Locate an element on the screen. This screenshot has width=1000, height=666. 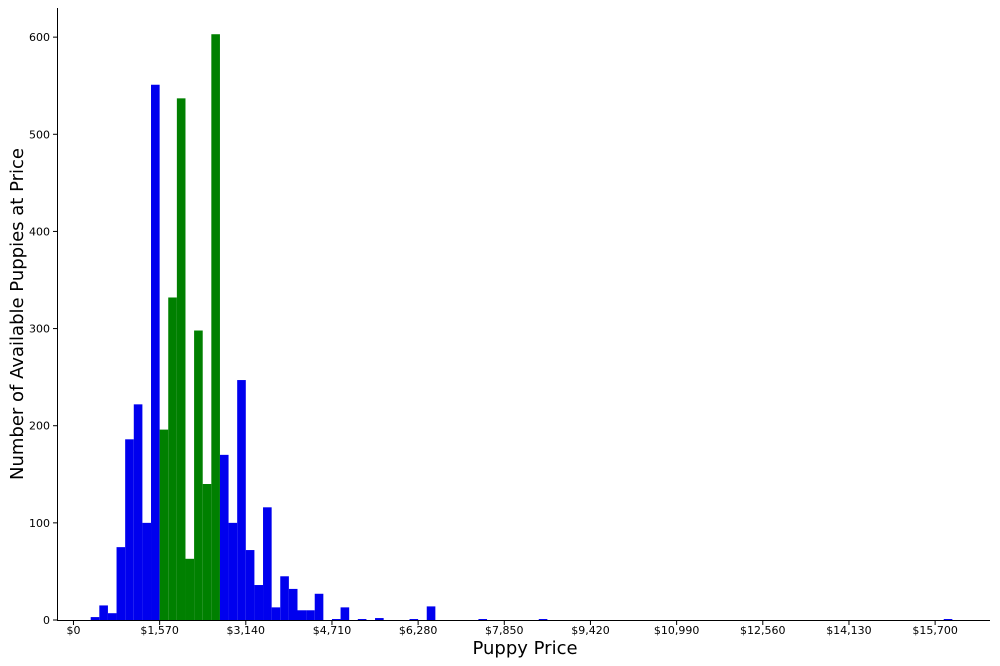
y-axis-ticks: 0 100 200 300 400 500 600 is located at coordinates (43, 329).